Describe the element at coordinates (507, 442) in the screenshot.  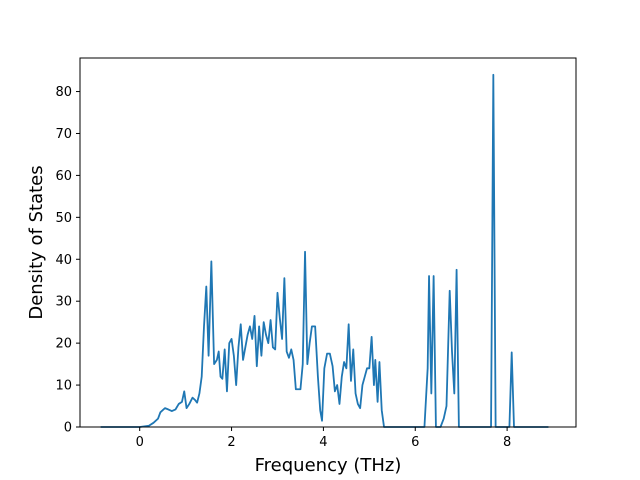
I see `x-tick-label: 8` at that location.